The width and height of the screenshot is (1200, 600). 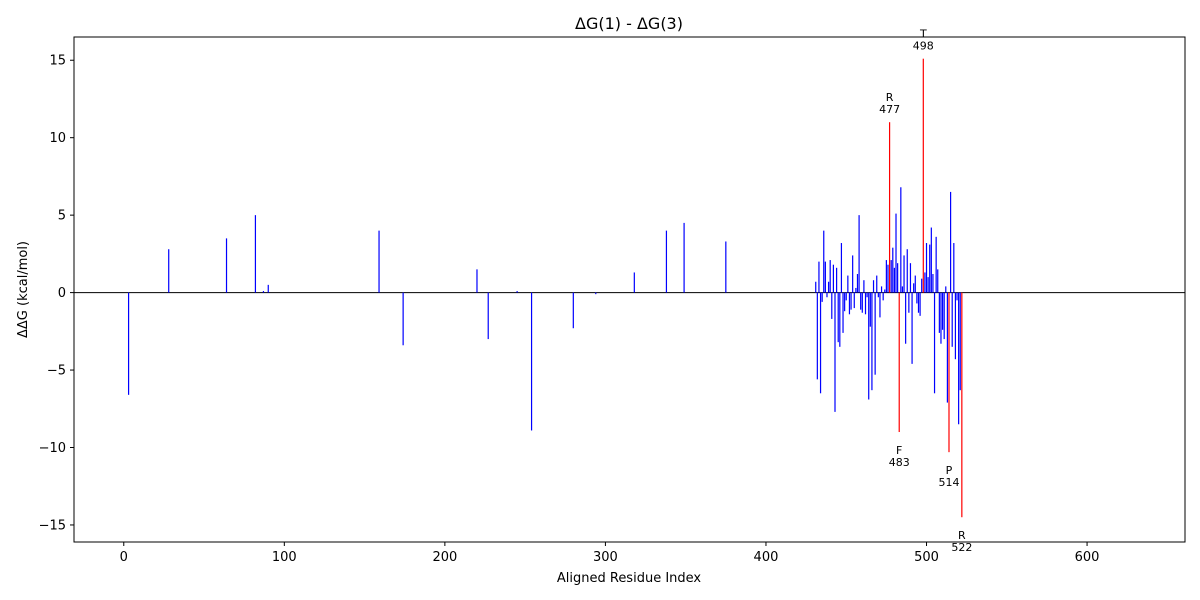 What do you see at coordinates (948, 482) in the screenshot?
I see `annotation-index: 514` at bounding box center [948, 482].